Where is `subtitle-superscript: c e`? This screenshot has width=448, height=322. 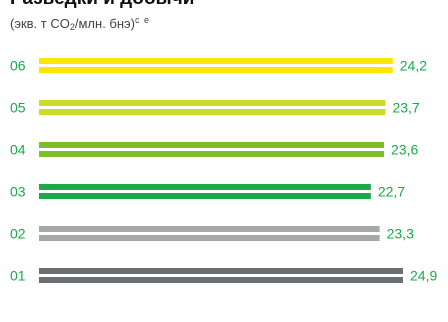 subtitle-superscript: c e is located at coordinates (143, 20).